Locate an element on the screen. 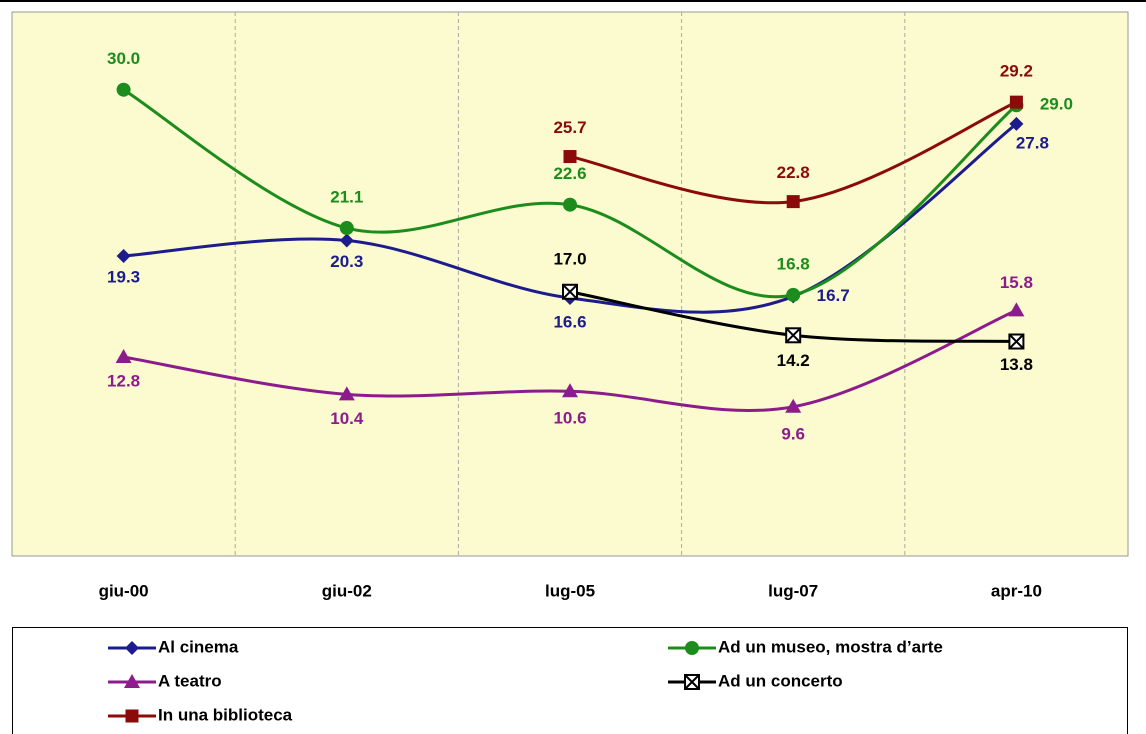 This screenshot has width=1146, height=734. data-label: 16.8 is located at coordinates (793, 263).